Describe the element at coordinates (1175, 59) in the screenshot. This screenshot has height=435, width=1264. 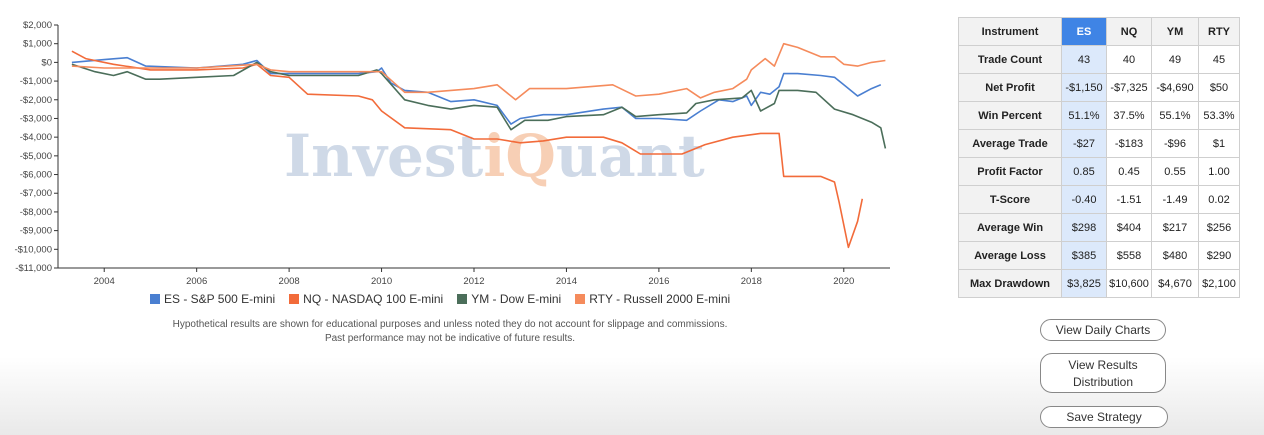
I see `stats-cell-ym: 49` at that location.